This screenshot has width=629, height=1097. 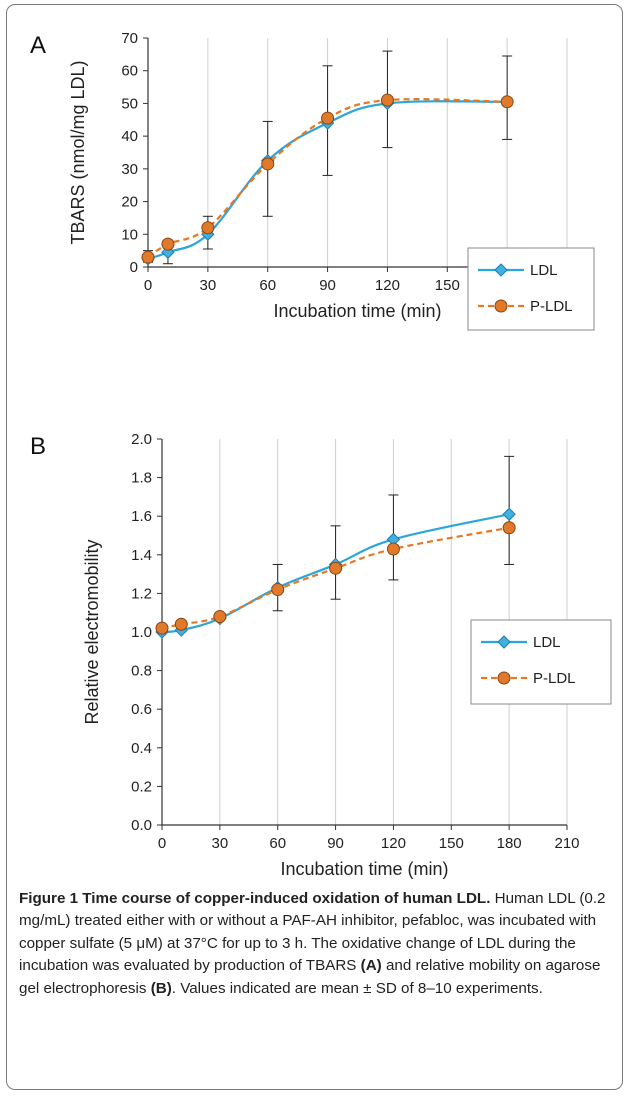 I want to click on y-tick-label: 70, so click(x=129, y=38).